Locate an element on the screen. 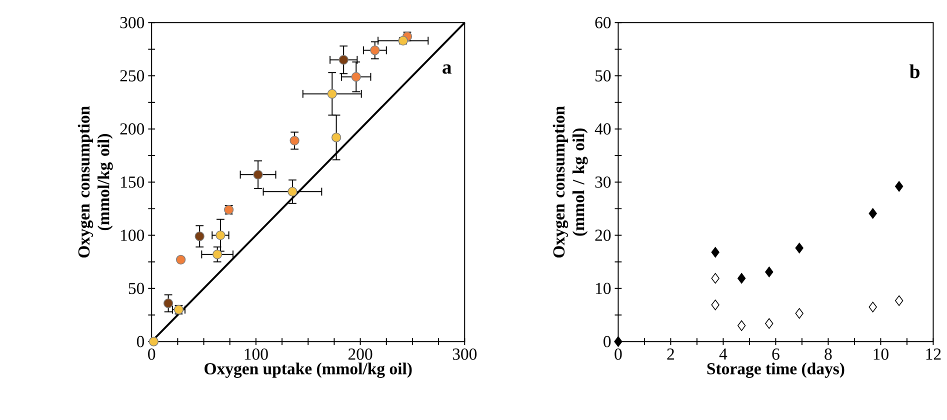 The width and height of the screenshot is (947, 420). x-tick-label: 6 is located at coordinates (776, 354).